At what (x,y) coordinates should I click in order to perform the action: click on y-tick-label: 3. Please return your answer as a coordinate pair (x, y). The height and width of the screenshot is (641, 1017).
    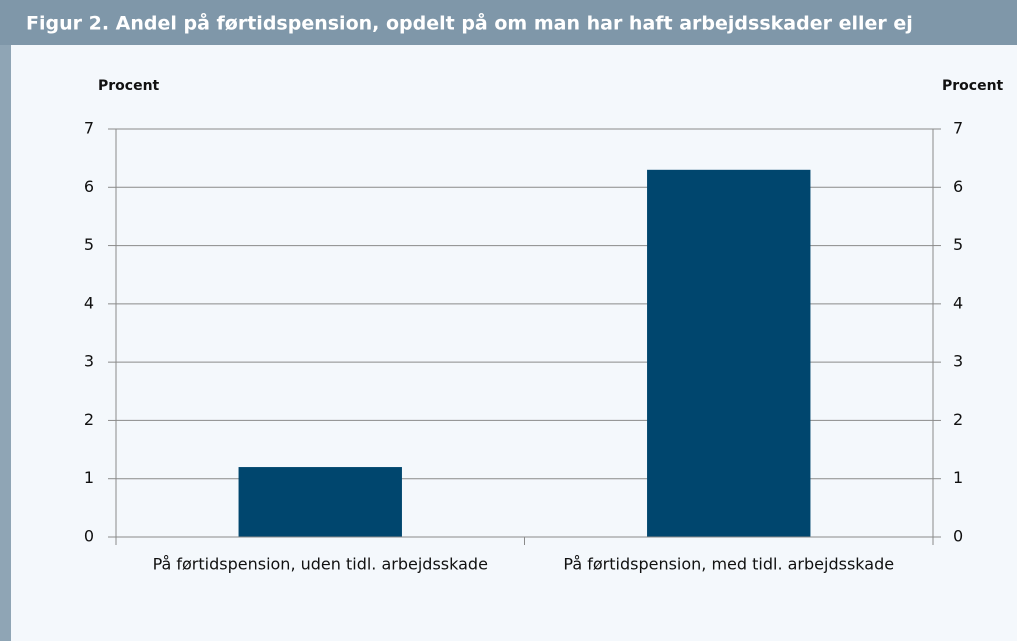
    Looking at the image, I should click on (89, 361).